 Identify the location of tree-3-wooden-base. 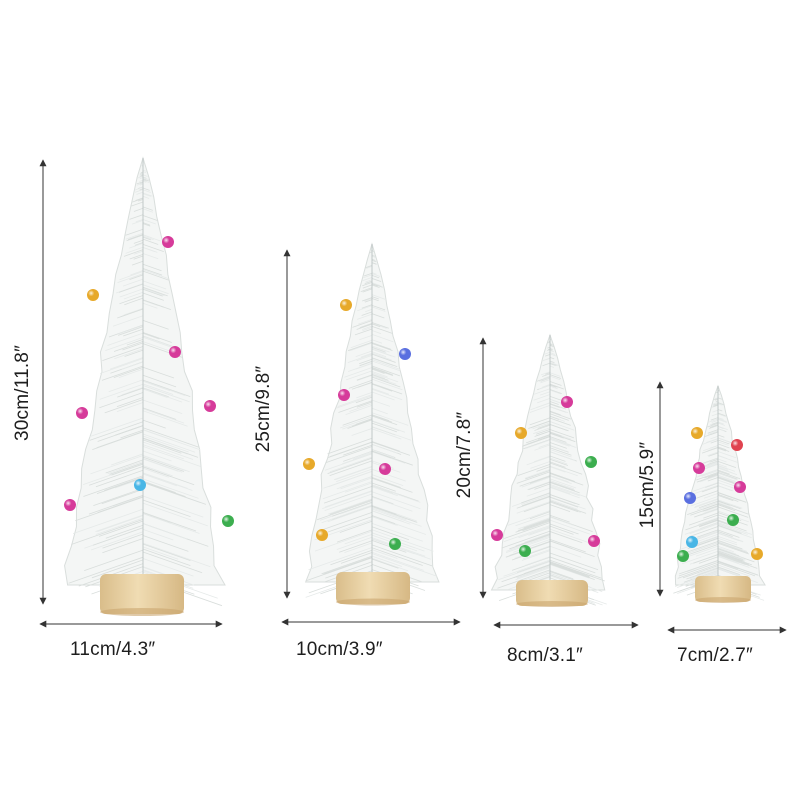
(552, 593).